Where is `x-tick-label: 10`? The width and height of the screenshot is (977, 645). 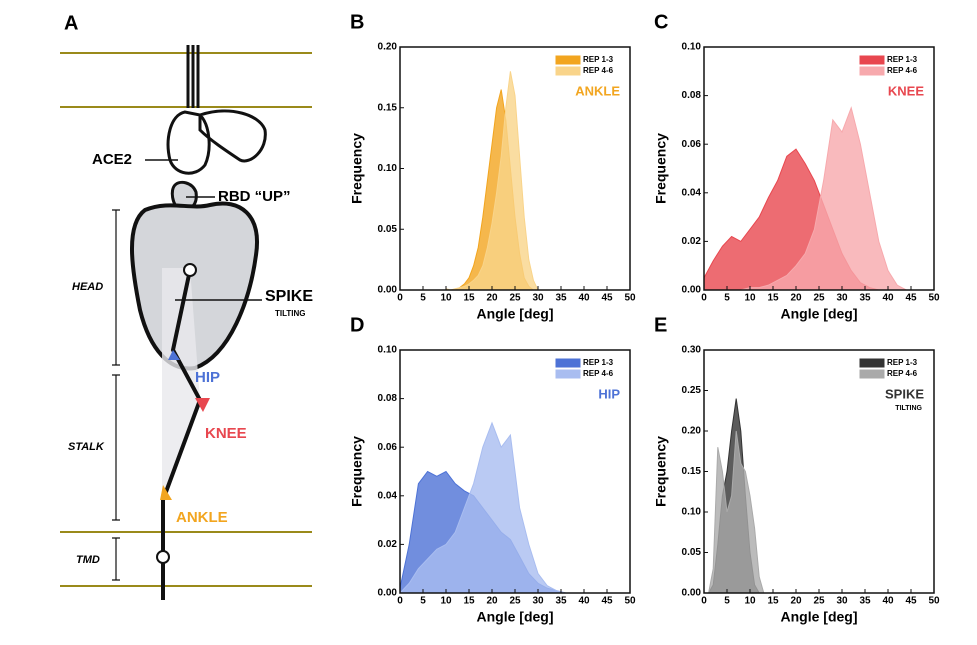
x-tick-label: 10 is located at coordinates (446, 298).